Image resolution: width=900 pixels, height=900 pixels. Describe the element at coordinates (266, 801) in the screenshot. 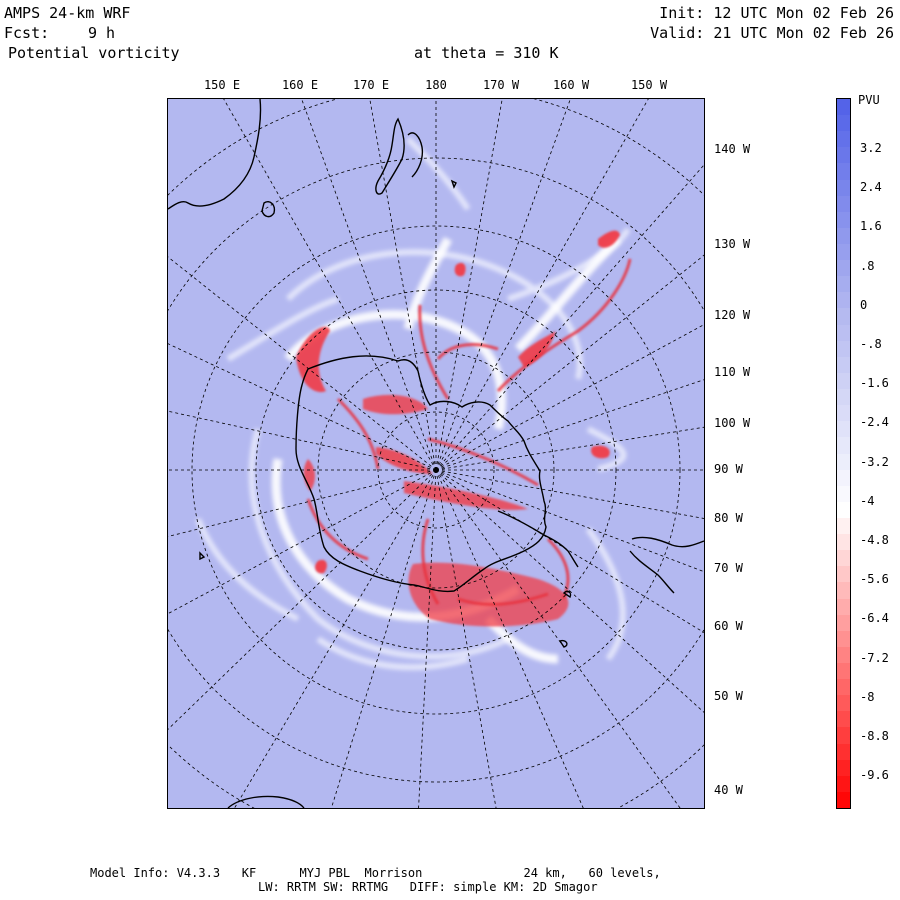

I see `africa-coastline` at that location.